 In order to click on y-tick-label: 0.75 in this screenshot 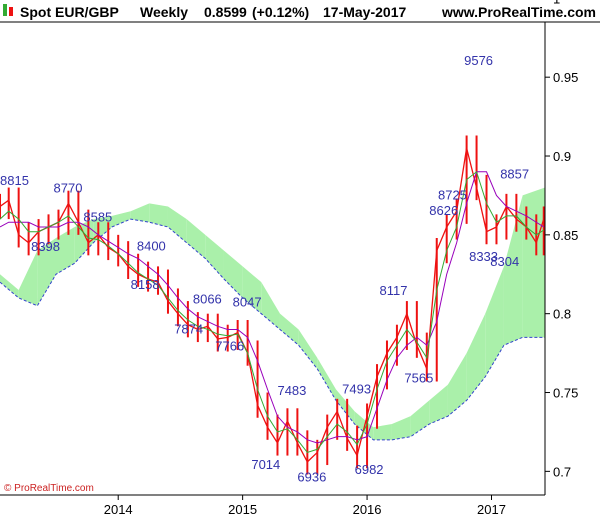, I will do `click(565, 393)`.